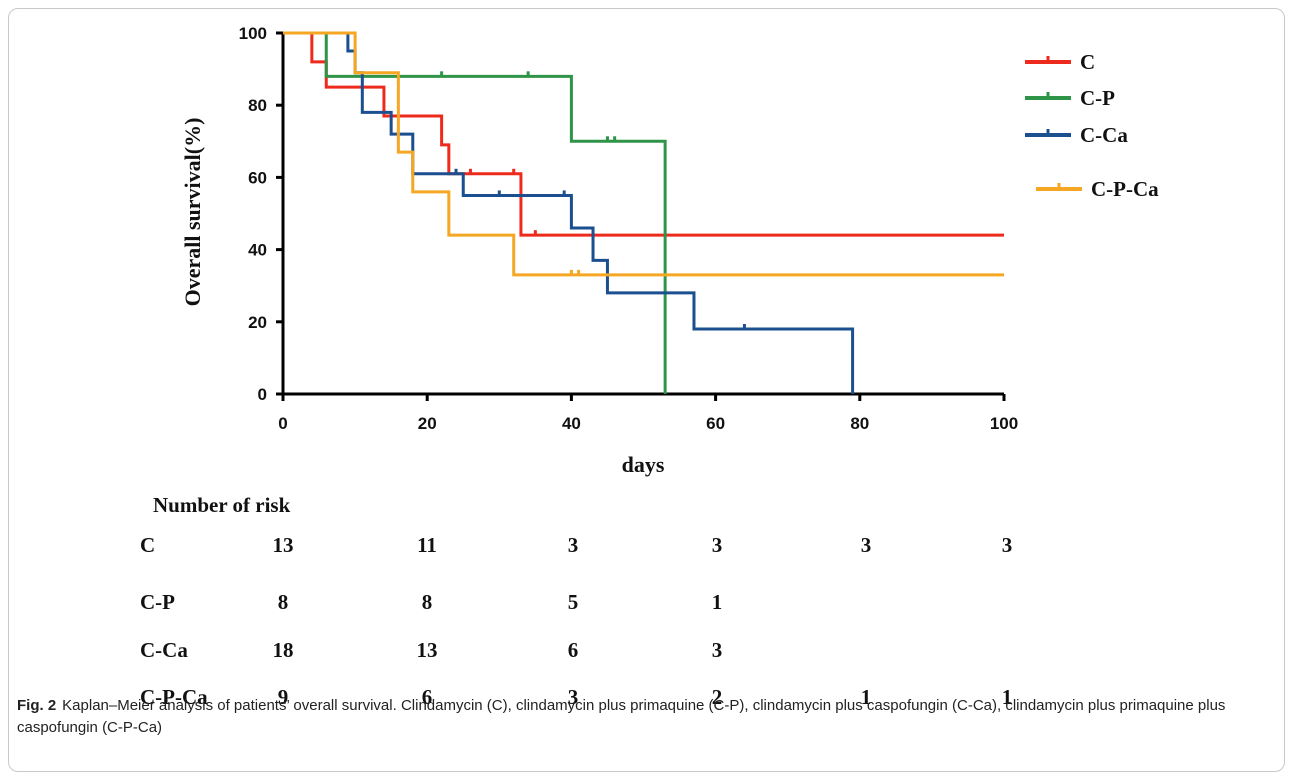 The height and width of the screenshot is (780, 1295). I want to click on legend-label-c: C, so click(1087, 62).